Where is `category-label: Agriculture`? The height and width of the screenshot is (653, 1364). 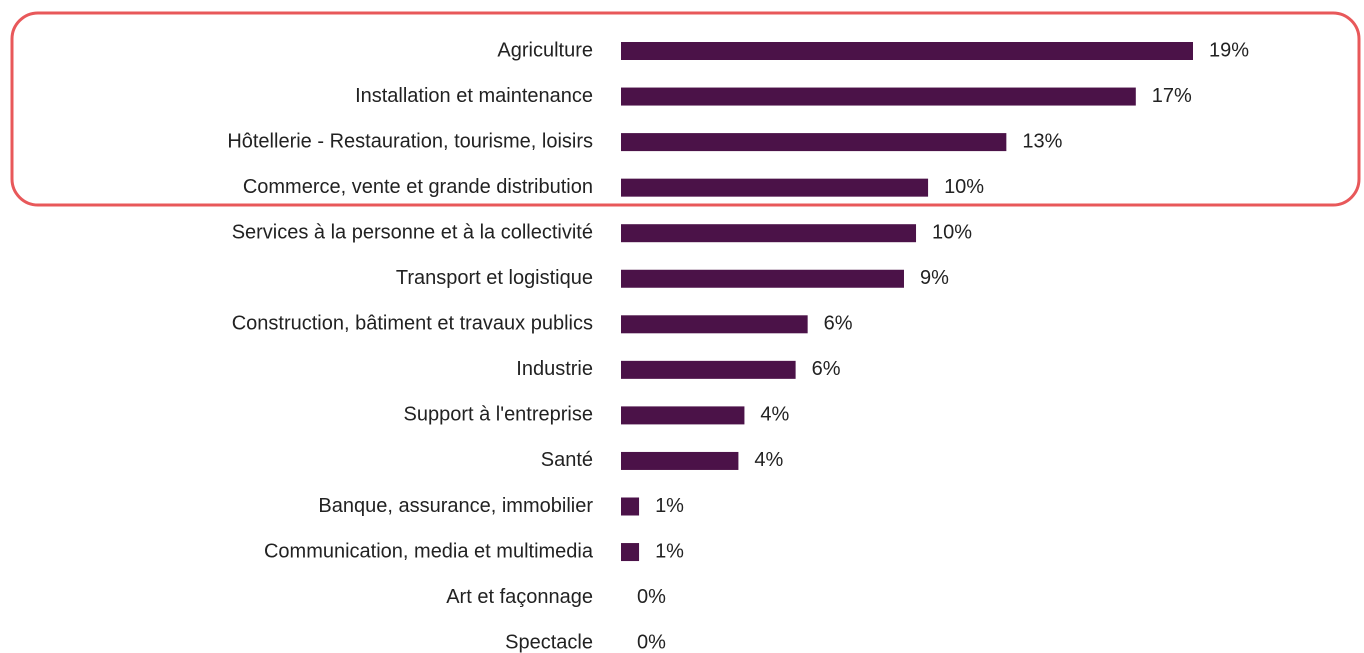 category-label: Agriculture is located at coordinates (545, 50).